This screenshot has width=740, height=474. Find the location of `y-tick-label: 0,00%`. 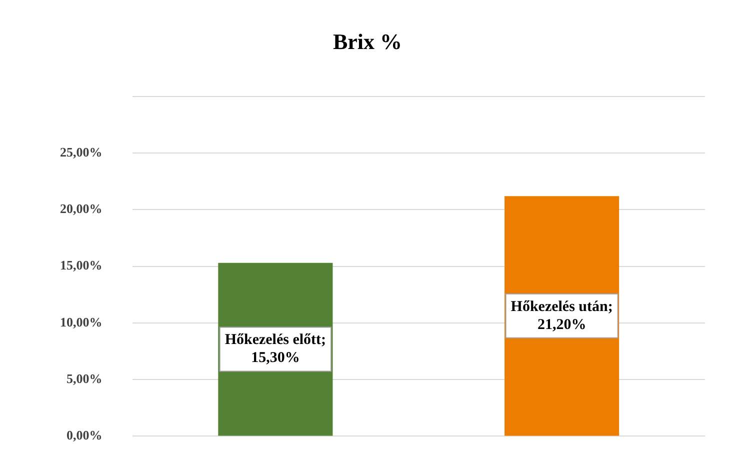

y-tick-label: 0,00% is located at coordinates (84, 435).